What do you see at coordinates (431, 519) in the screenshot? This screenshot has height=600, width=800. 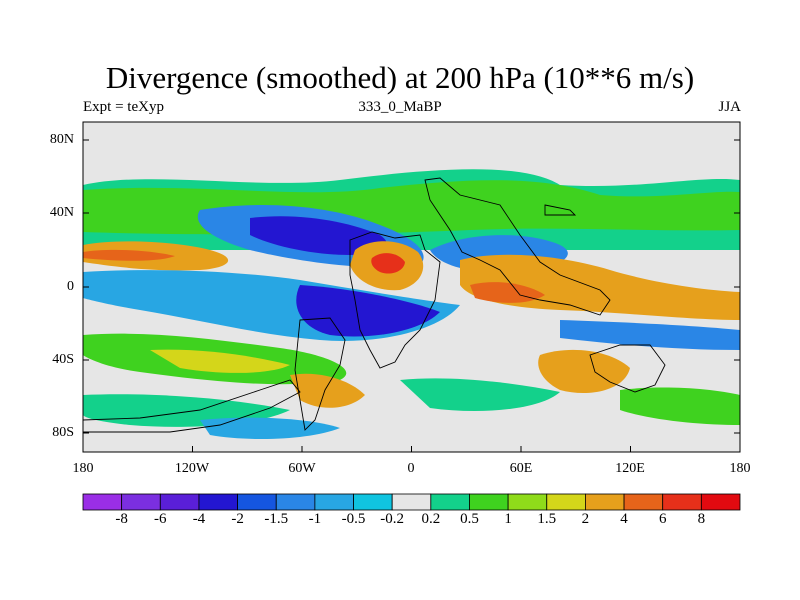 I see `colorbar-label: 0.2` at bounding box center [431, 519].